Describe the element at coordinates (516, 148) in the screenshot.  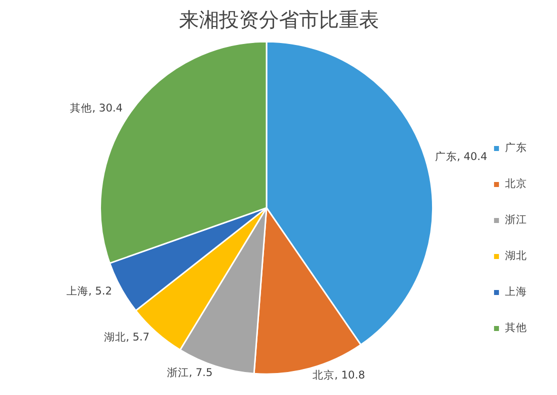
I see `legend-label: 广东` at that location.